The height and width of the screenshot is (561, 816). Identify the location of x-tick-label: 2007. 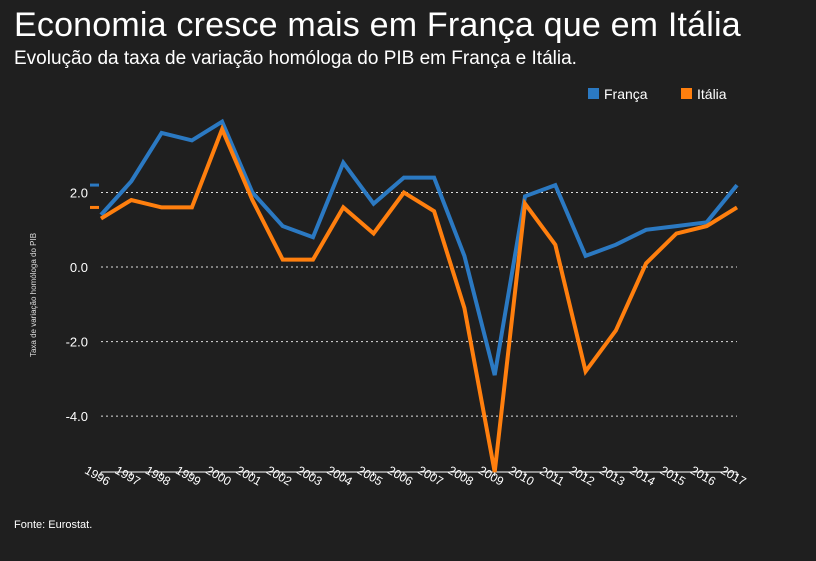
(431, 476).